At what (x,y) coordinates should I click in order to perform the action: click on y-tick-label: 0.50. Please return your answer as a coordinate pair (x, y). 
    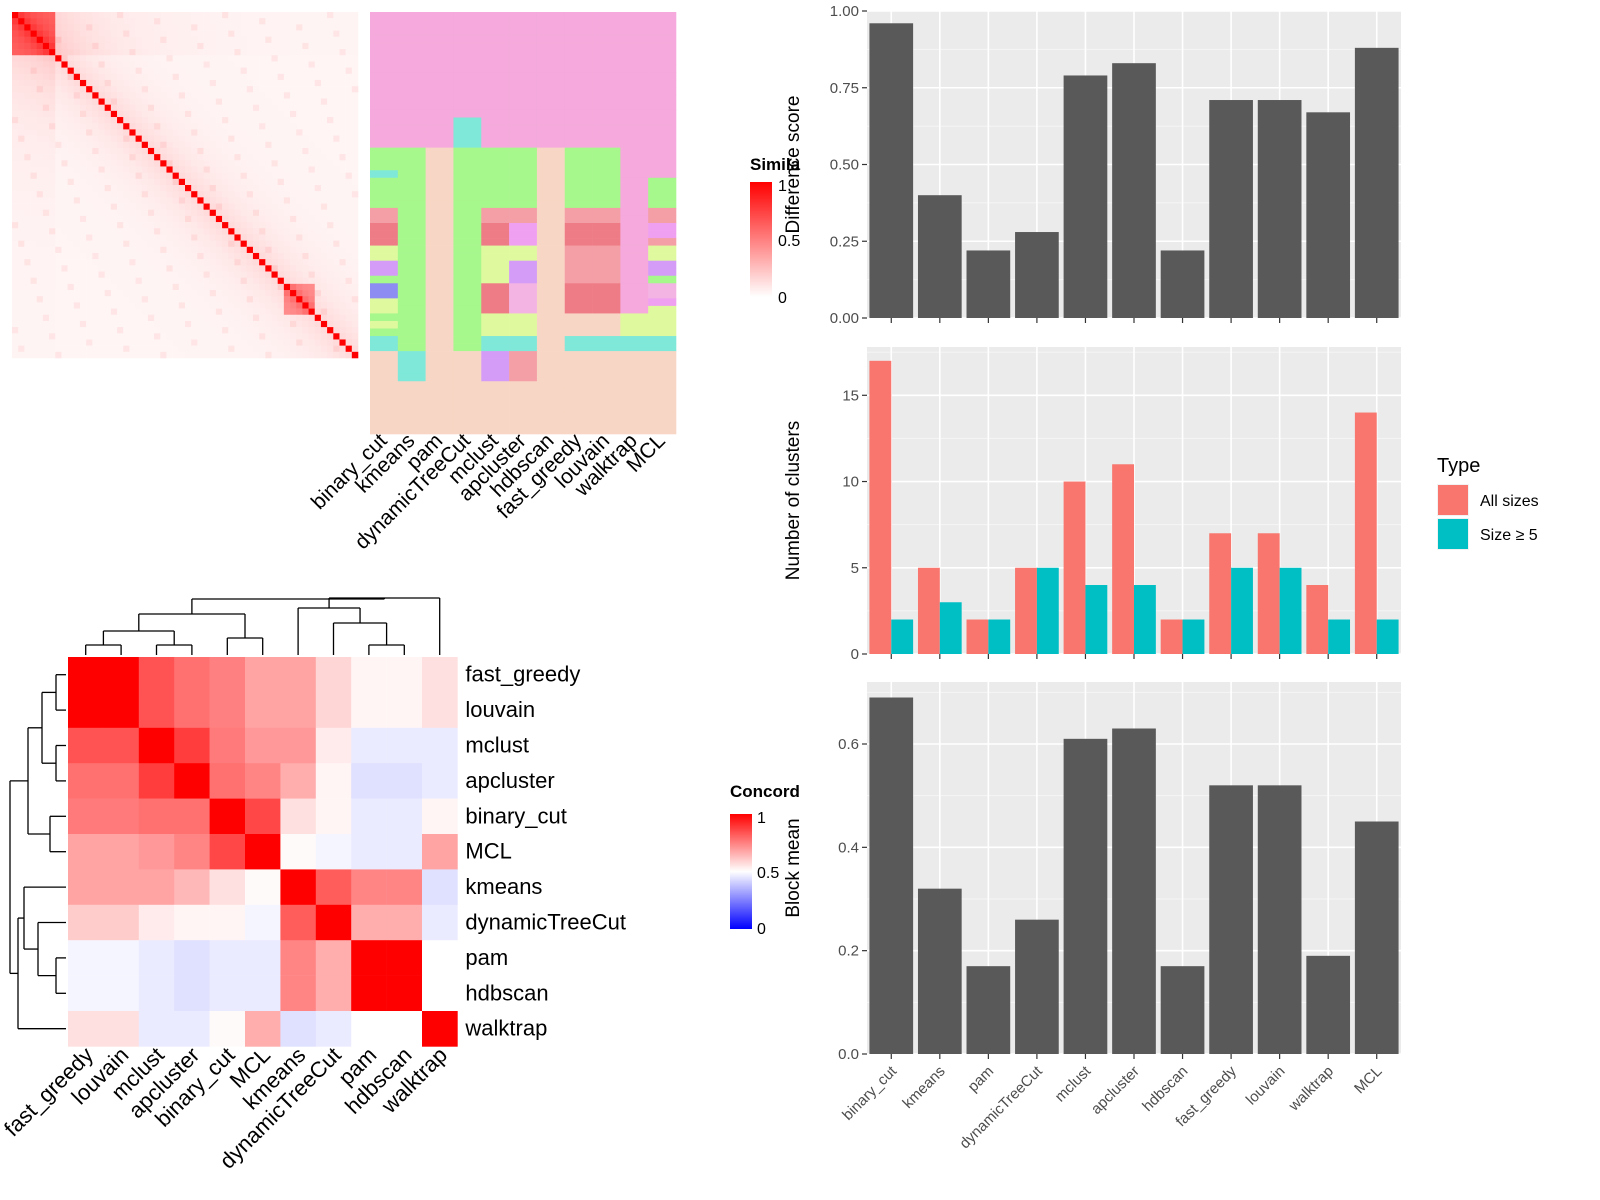
    Looking at the image, I should click on (844, 165).